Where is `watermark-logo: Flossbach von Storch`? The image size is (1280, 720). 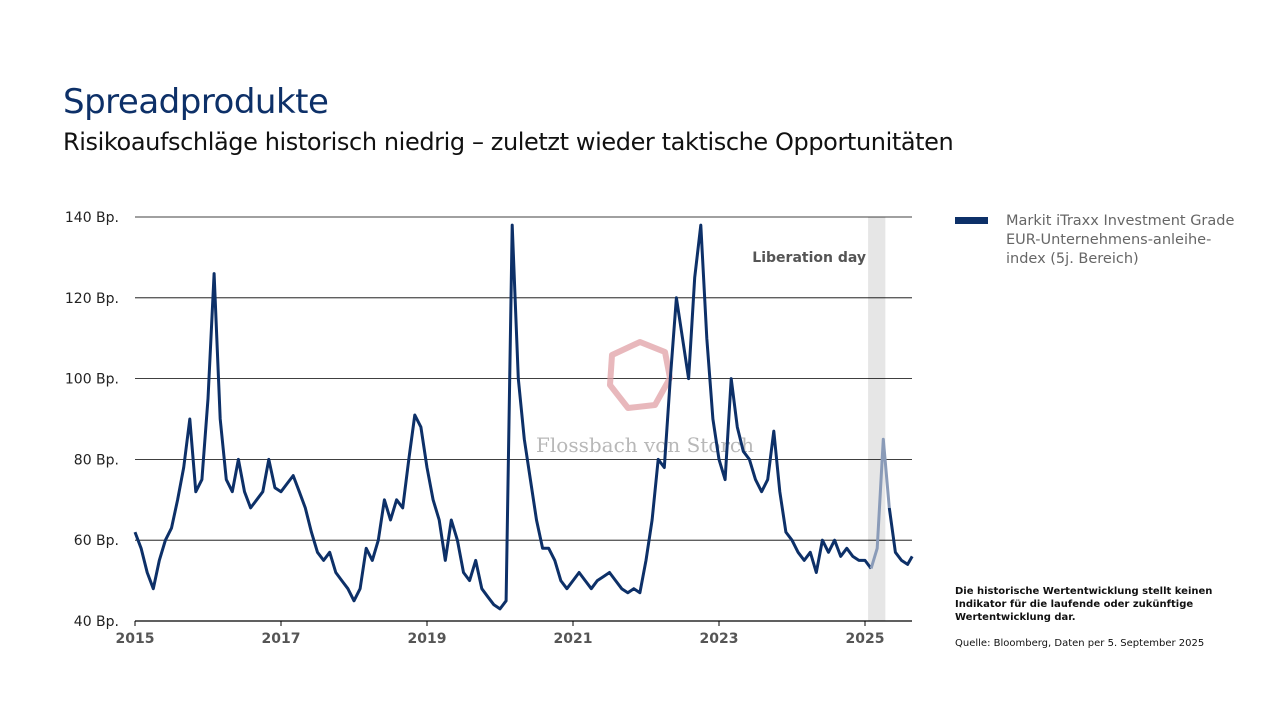 watermark-logo: Flossbach von Storch is located at coordinates (645, 398).